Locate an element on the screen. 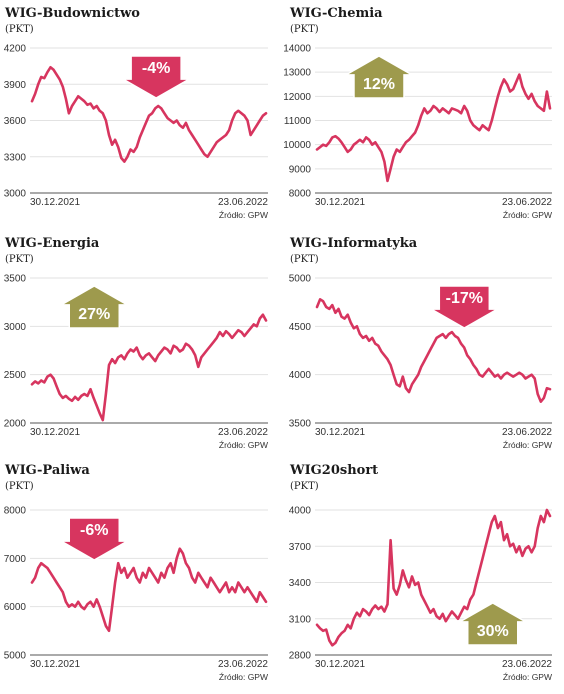 Image resolution: width=564 pixels, height=694 pixels. y-tick-label: 13000 is located at coordinates (297, 73).